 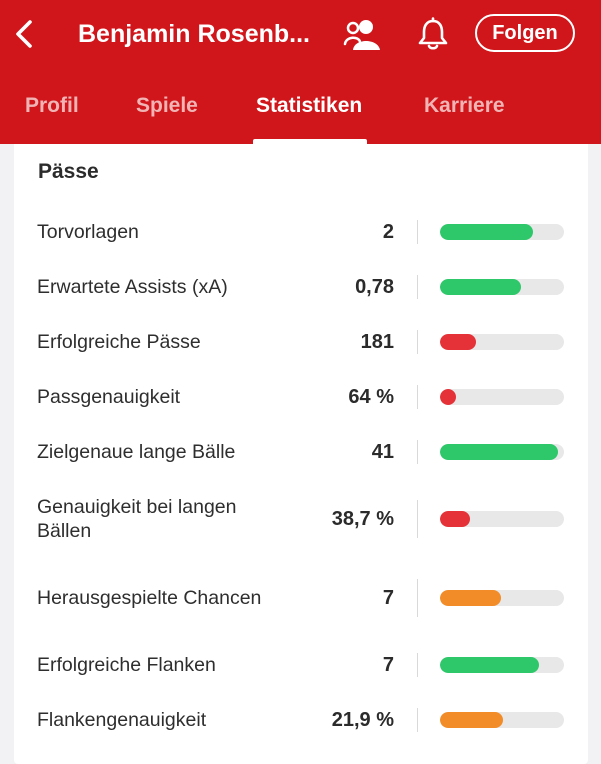 What do you see at coordinates (301, 232) in the screenshot?
I see `stat-row: Torvorlagen 2` at bounding box center [301, 232].